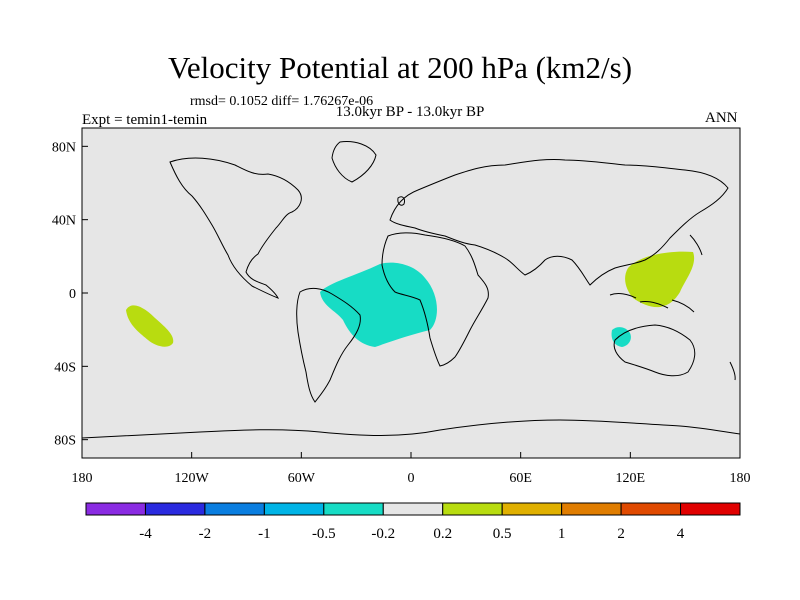 Image resolution: width=800 pixels, height=600 pixels. What do you see at coordinates (660, 279) in the screenshot?
I see `west-pacific-positive` at bounding box center [660, 279].